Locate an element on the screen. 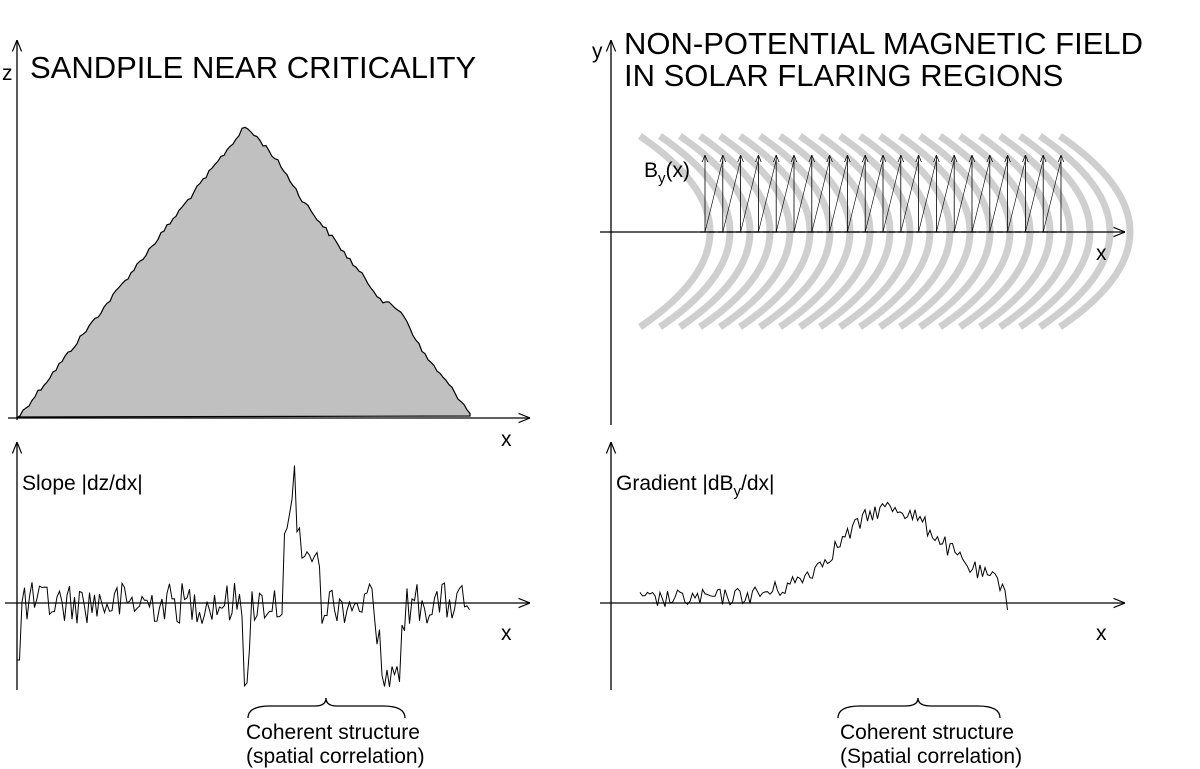  text: Gradient |dB is located at coordinates (675, 483).